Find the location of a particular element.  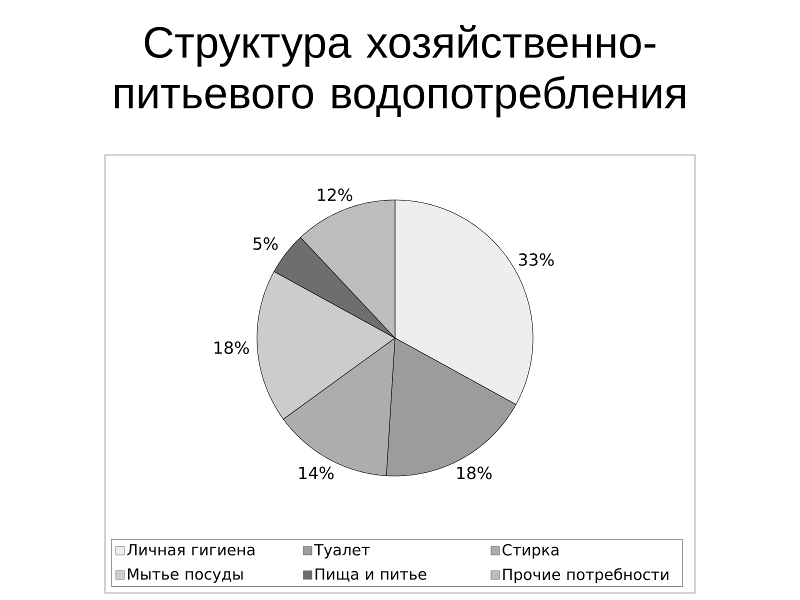

legend-label: Мытье посуды is located at coordinates (185, 575).